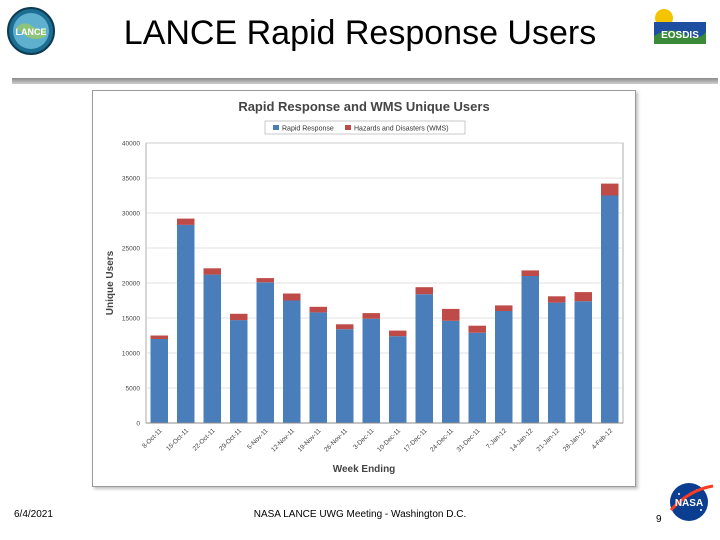 This screenshot has height=540, width=720. What do you see at coordinates (469, 440) in the screenshot?
I see `x-tick-label: 31-Dec-11` at bounding box center [469, 440].